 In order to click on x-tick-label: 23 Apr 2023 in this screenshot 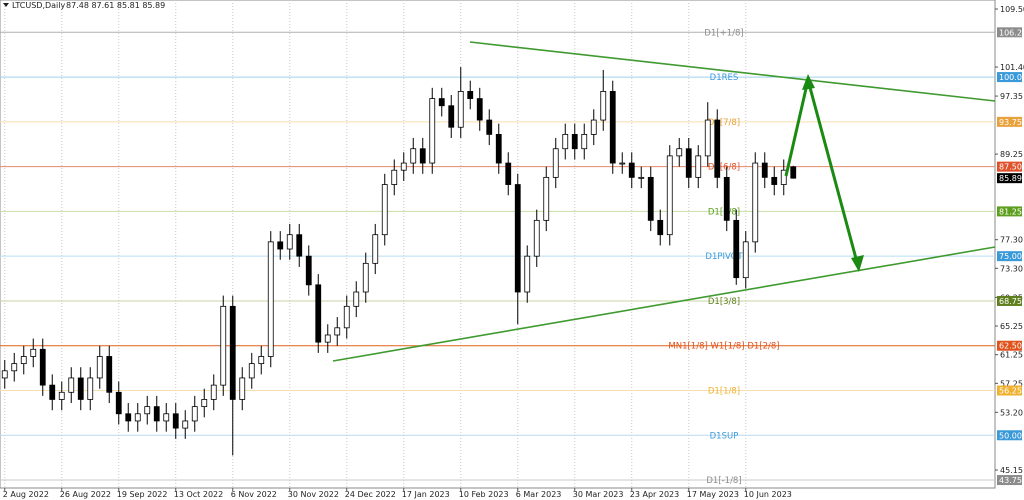, I will do `click(654, 494)`.